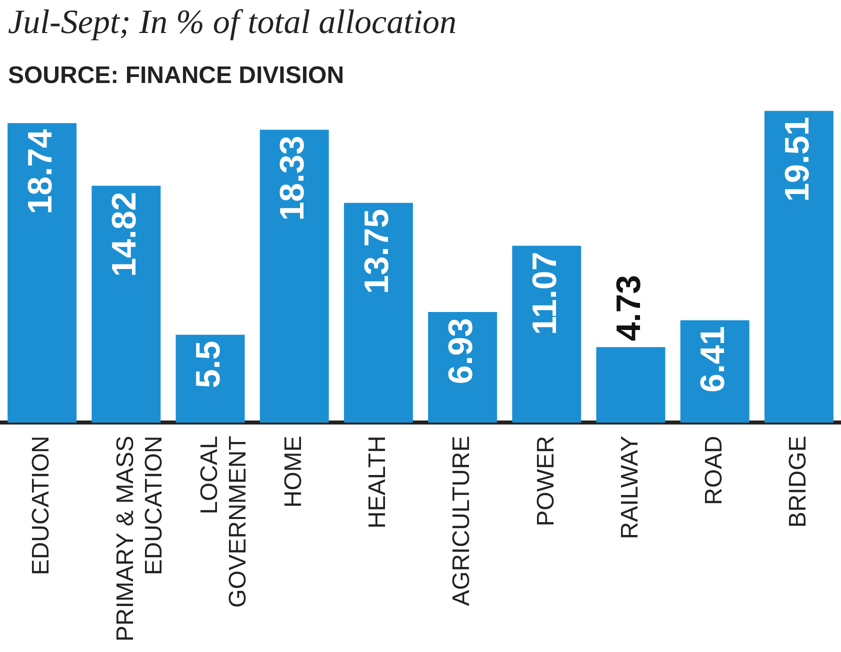 The image size is (841, 652). I want to click on x-tick-label: RAILWAY, so click(630, 488).